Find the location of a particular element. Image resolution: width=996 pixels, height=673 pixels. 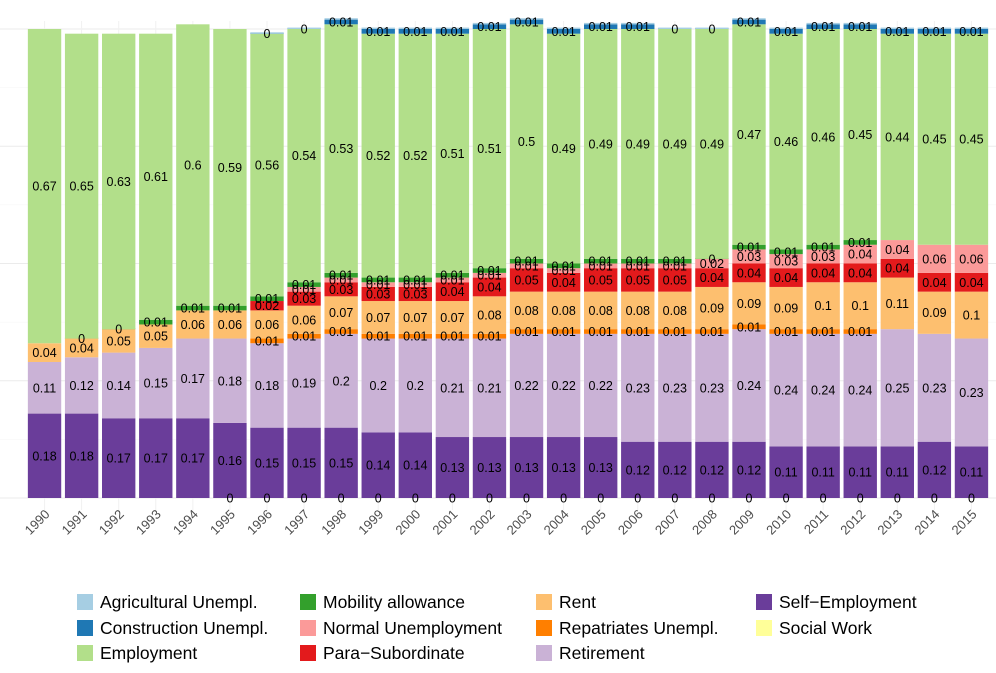

x-tick-label: 2008 is located at coordinates (704, 522).